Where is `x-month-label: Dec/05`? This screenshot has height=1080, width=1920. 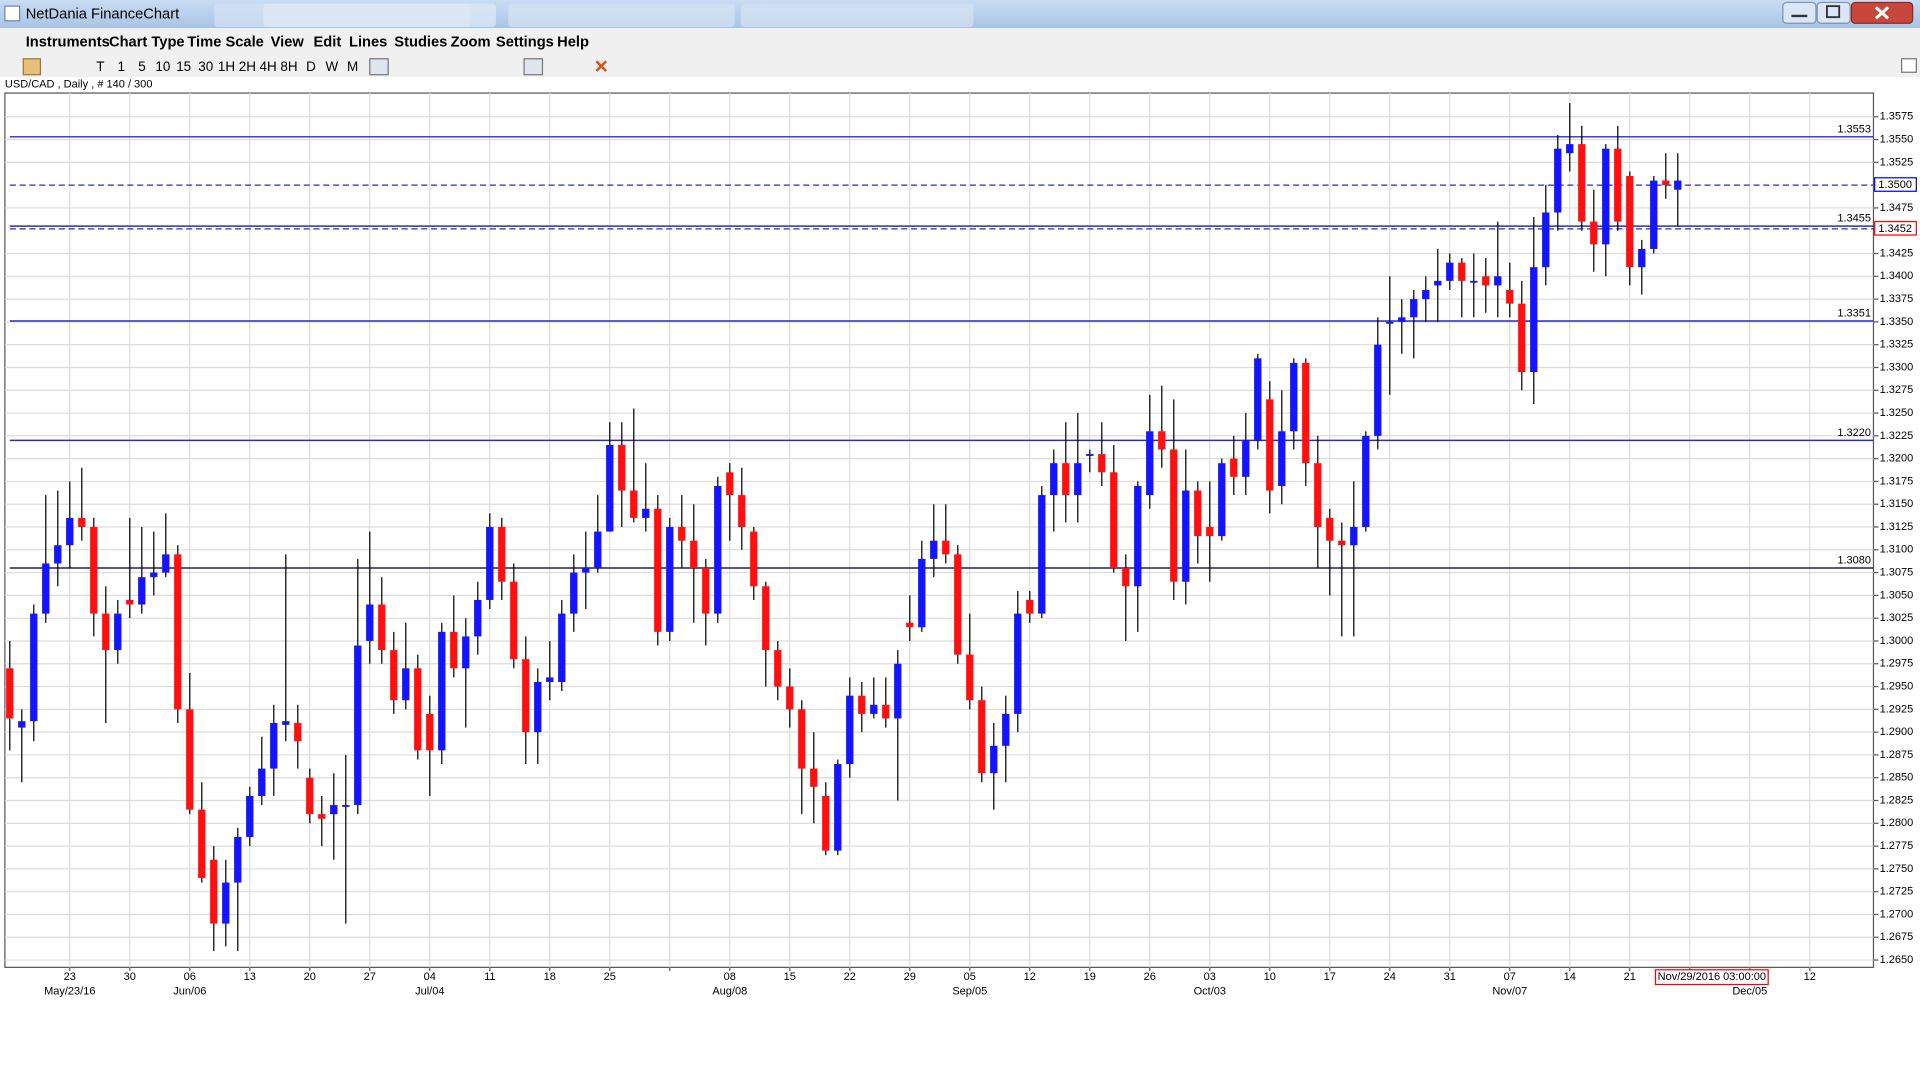 x-month-label: Dec/05 is located at coordinates (1749, 992).